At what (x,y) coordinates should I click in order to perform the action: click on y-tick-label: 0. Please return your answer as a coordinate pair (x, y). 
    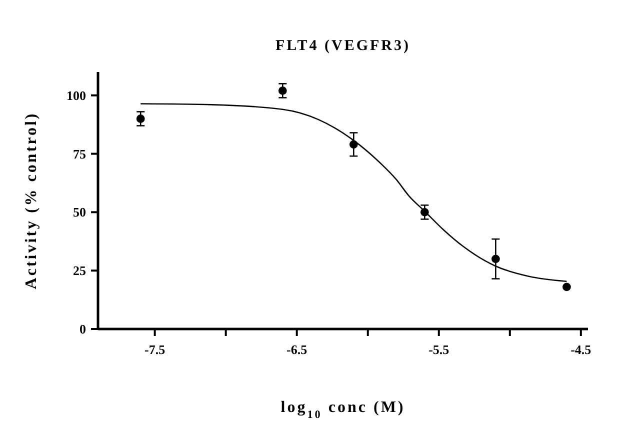
    Looking at the image, I should click on (83, 329).